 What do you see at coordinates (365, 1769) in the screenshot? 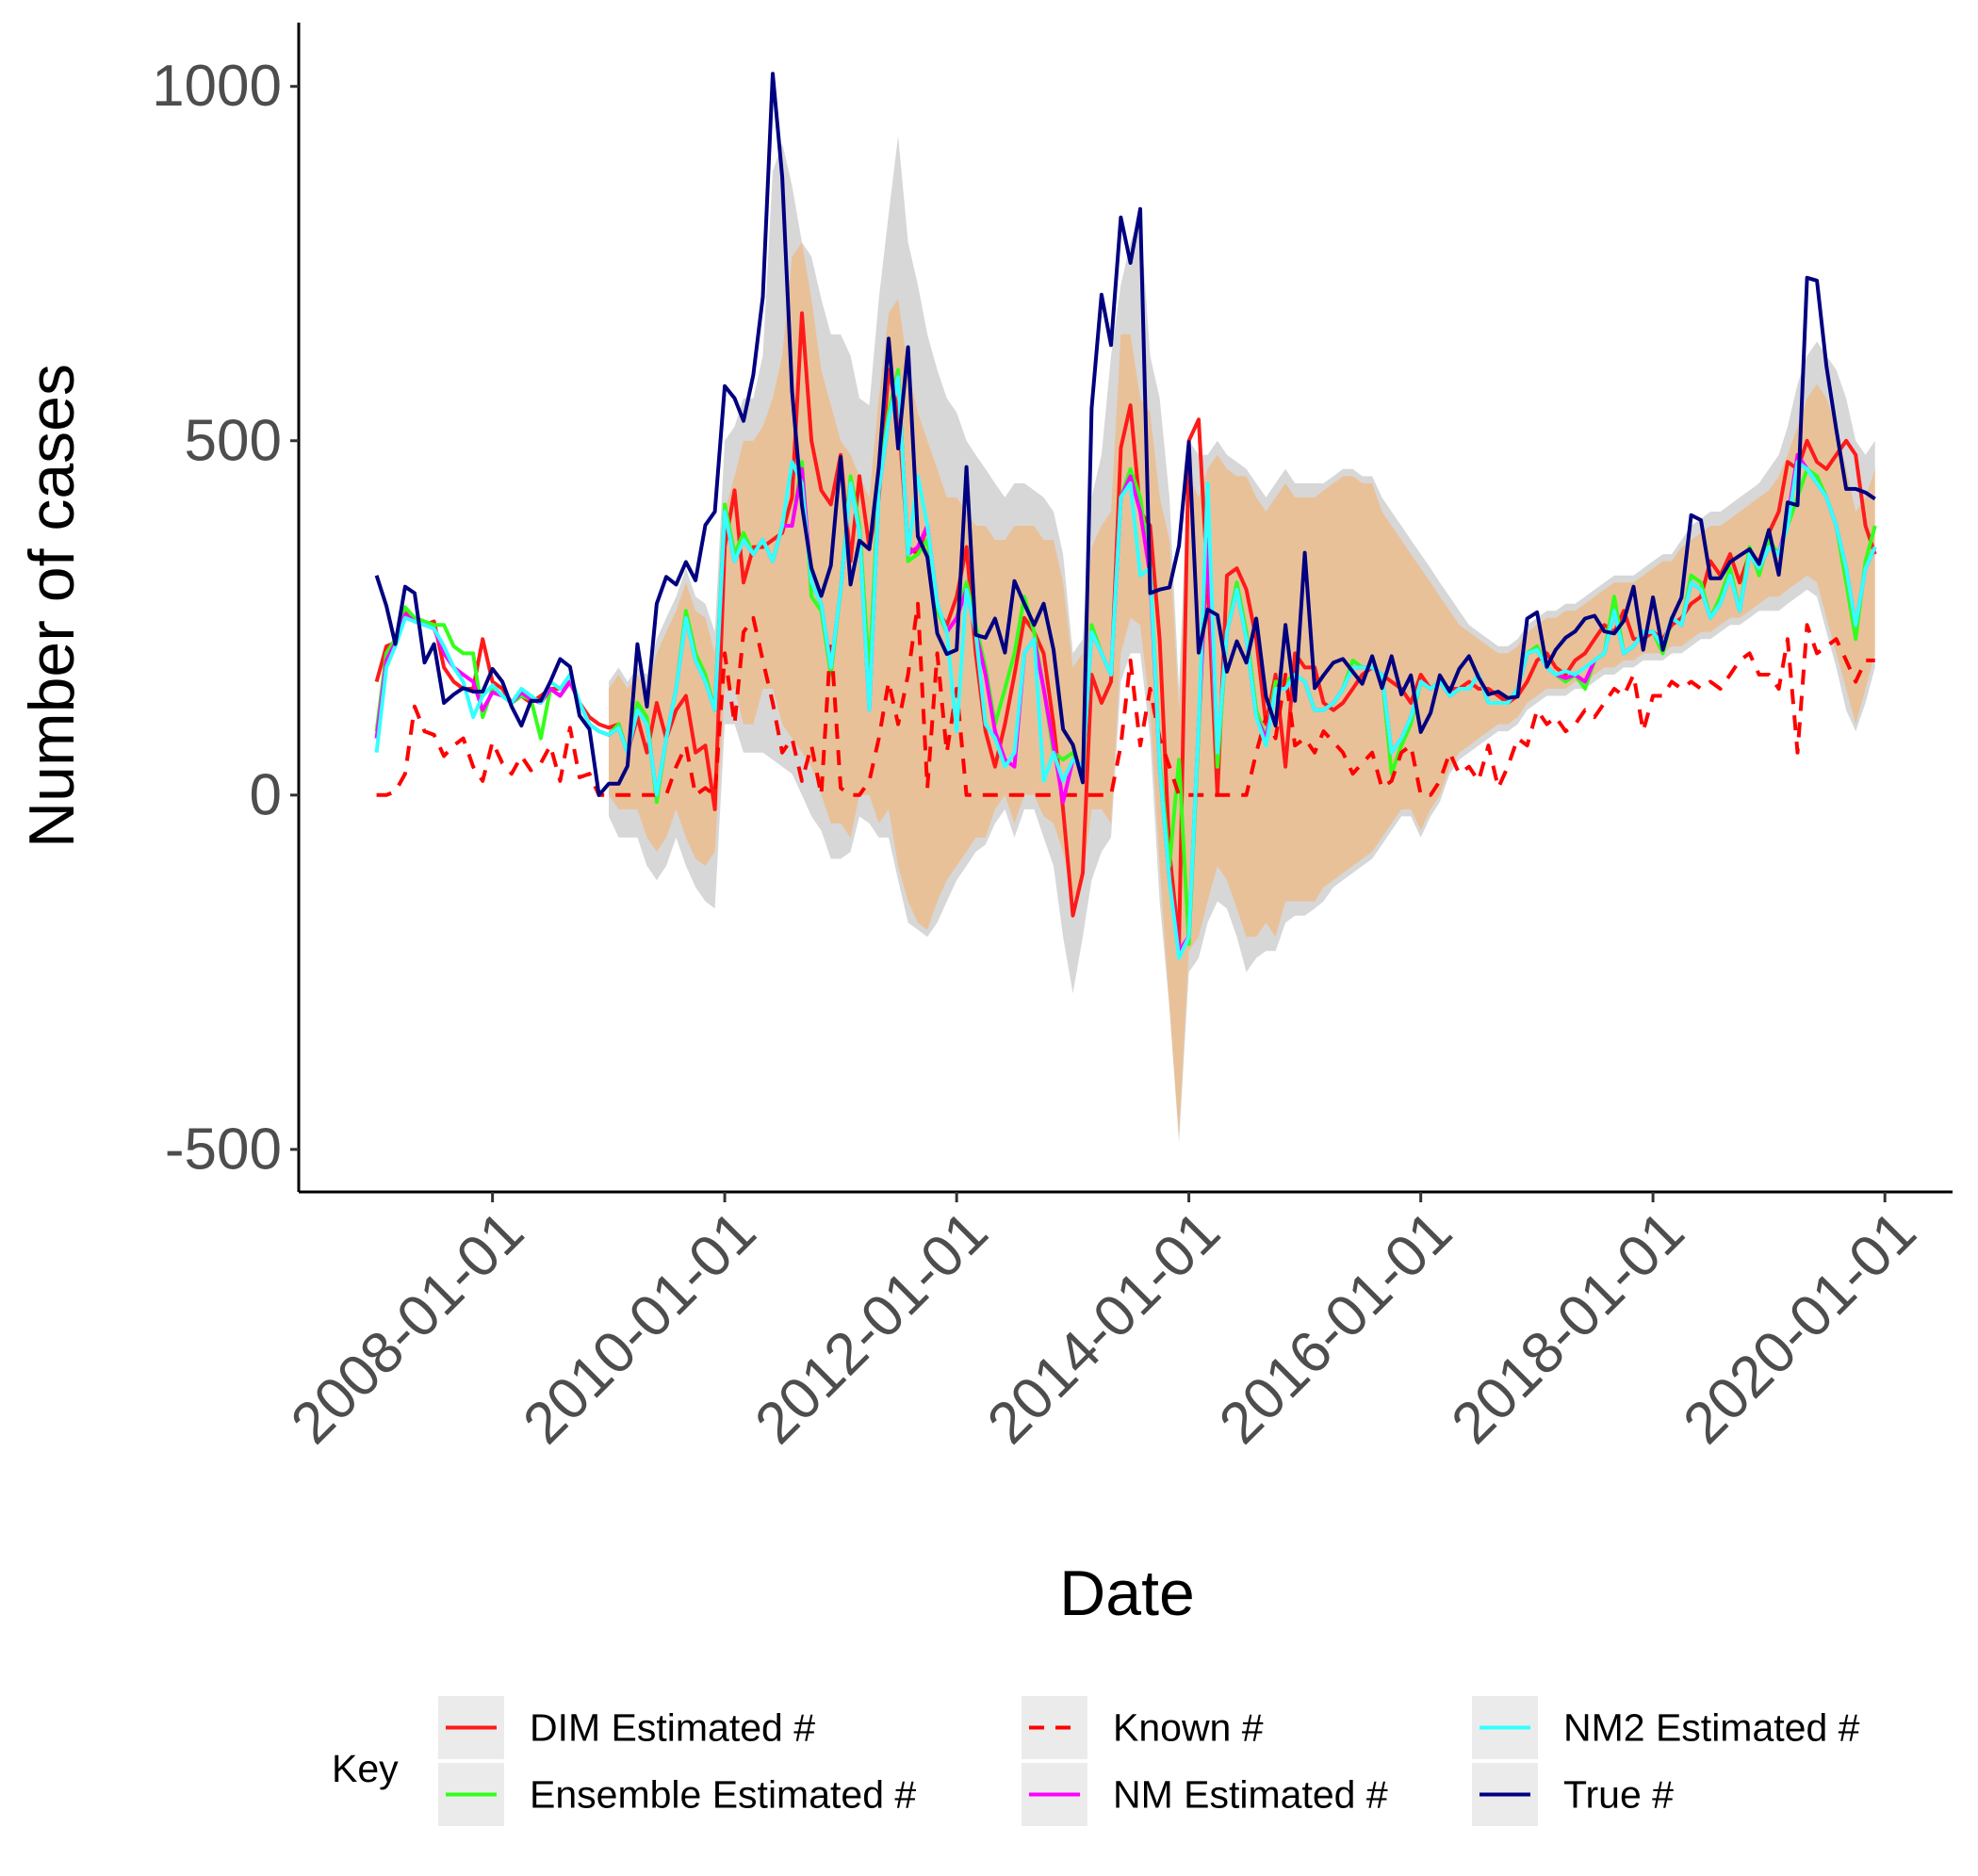
I see `legend-title: Key` at bounding box center [365, 1769].